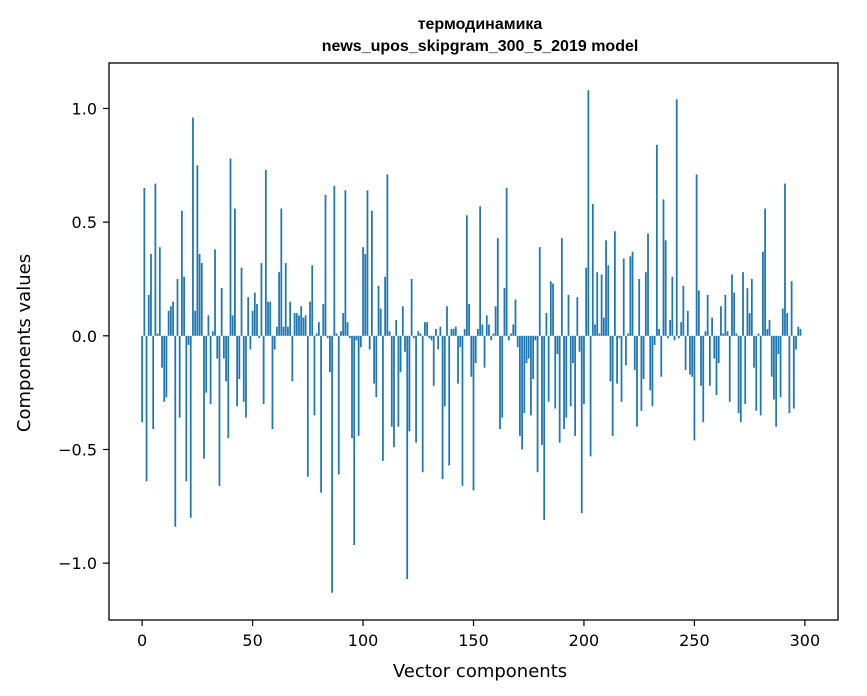 This screenshot has width=867, height=696. Describe the element at coordinates (480, 671) in the screenshot. I see `x-axis-label: Vector components` at that location.